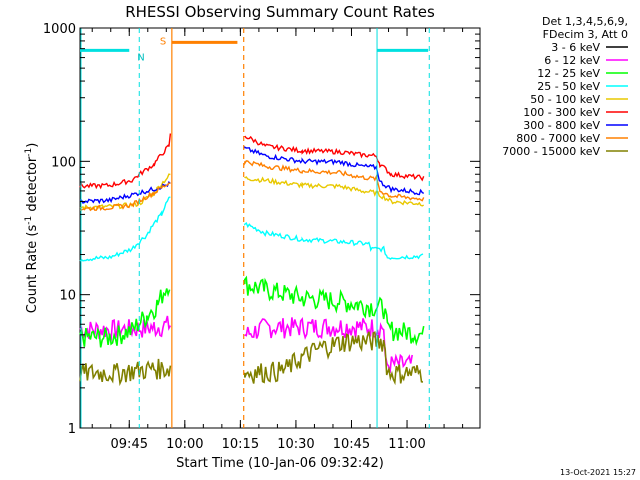  What do you see at coordinates (561, 112) in the screenshot?
I see `legend-label-5: 100 - 300 keV` at bounding box center [561, 112].